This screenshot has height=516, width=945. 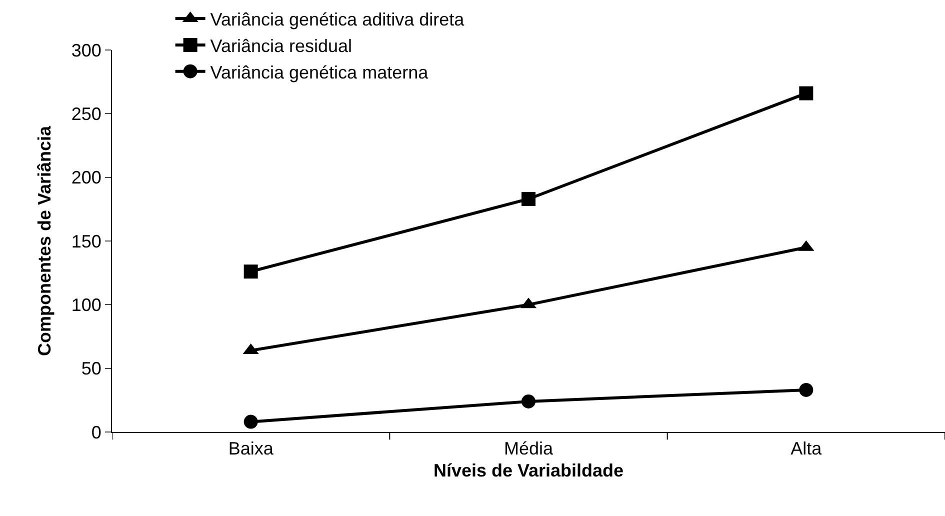 What do you see at coordinates (86, 304) in the screenshot?
I see `y-tick-label: 100` at bounding box center [86, 304].